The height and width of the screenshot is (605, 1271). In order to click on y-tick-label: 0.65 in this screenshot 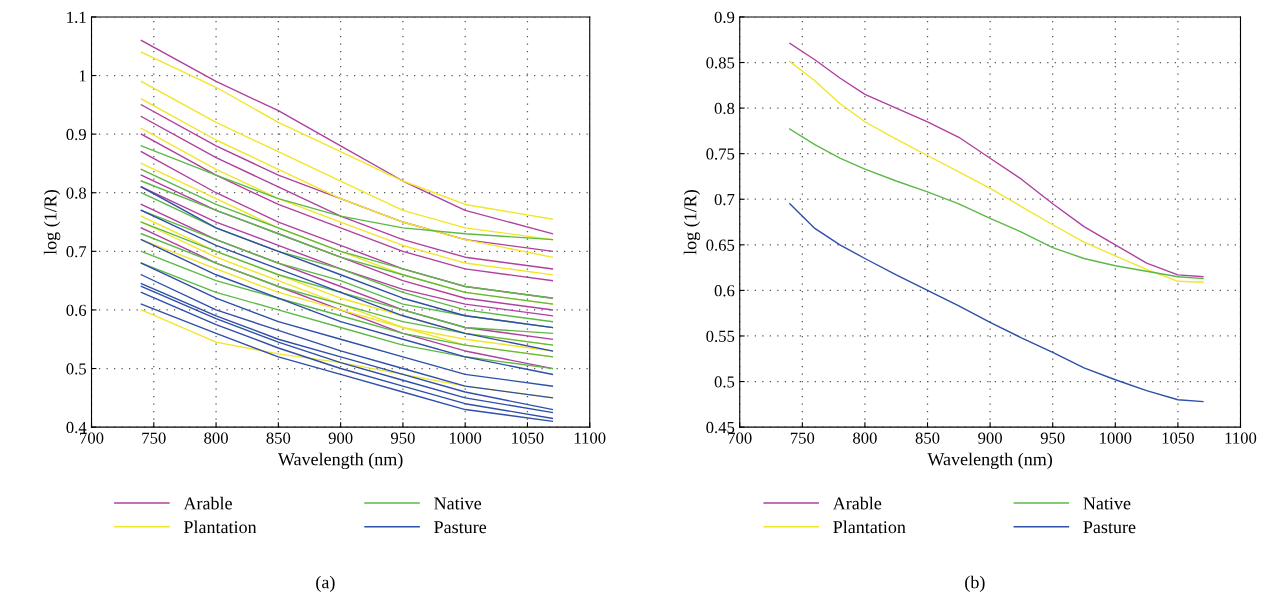, I will do `click(720, 245)`.